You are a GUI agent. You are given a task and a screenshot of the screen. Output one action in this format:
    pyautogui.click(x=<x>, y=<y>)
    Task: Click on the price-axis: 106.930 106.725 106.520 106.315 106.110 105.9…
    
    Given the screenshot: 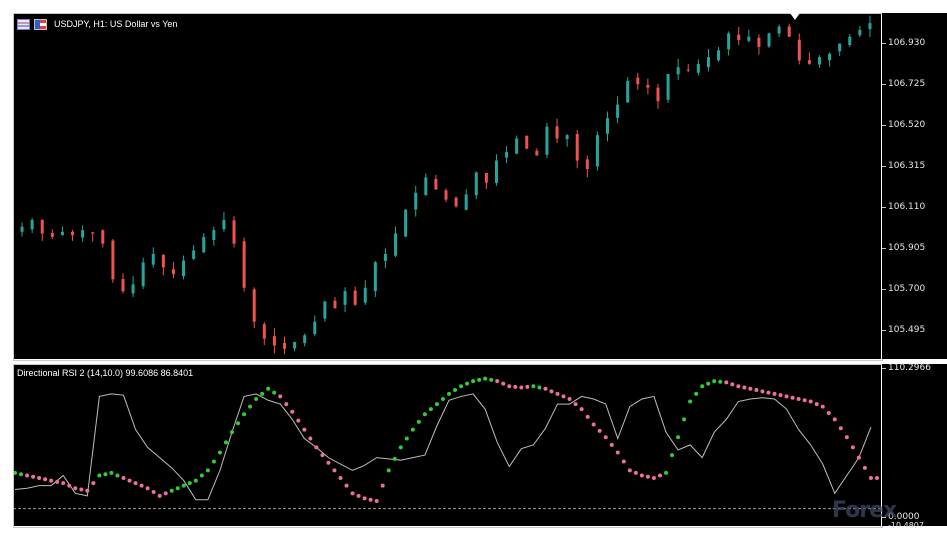 What is the action you would take?
    pyautogui.click(x=914, y=215)
    